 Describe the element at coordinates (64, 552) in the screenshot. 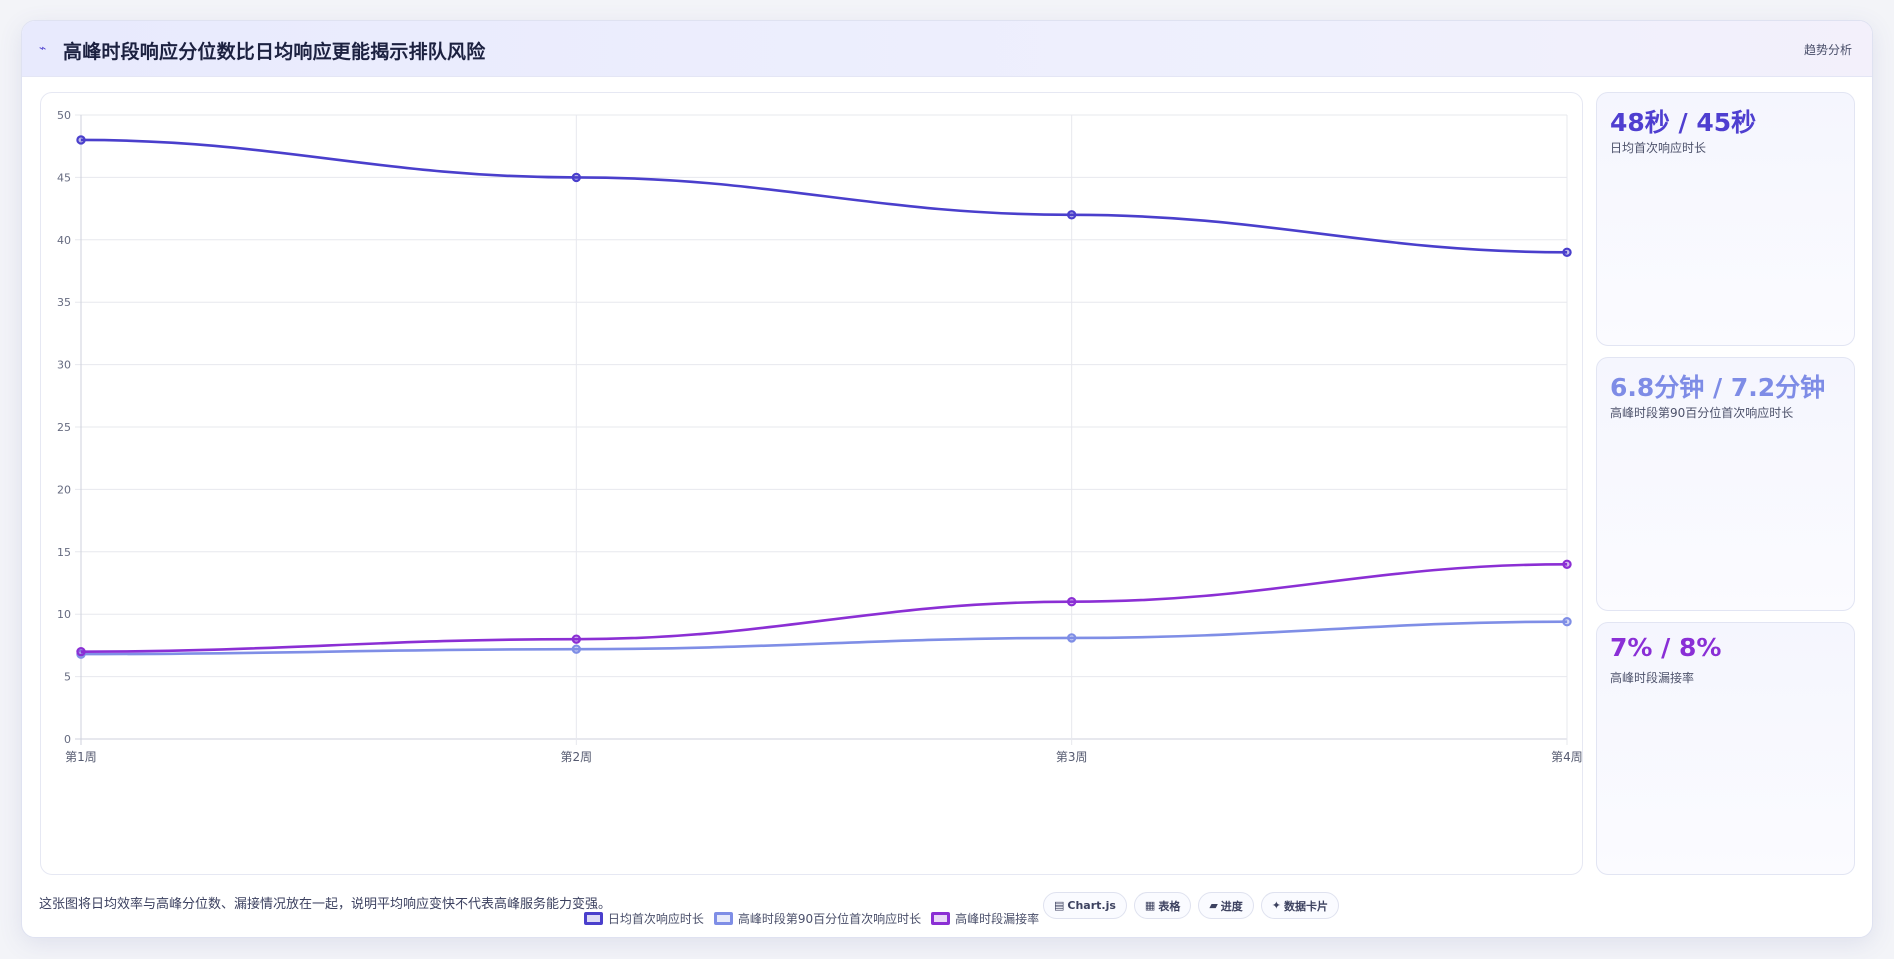

I see `y-tick-label: 15` at that location.